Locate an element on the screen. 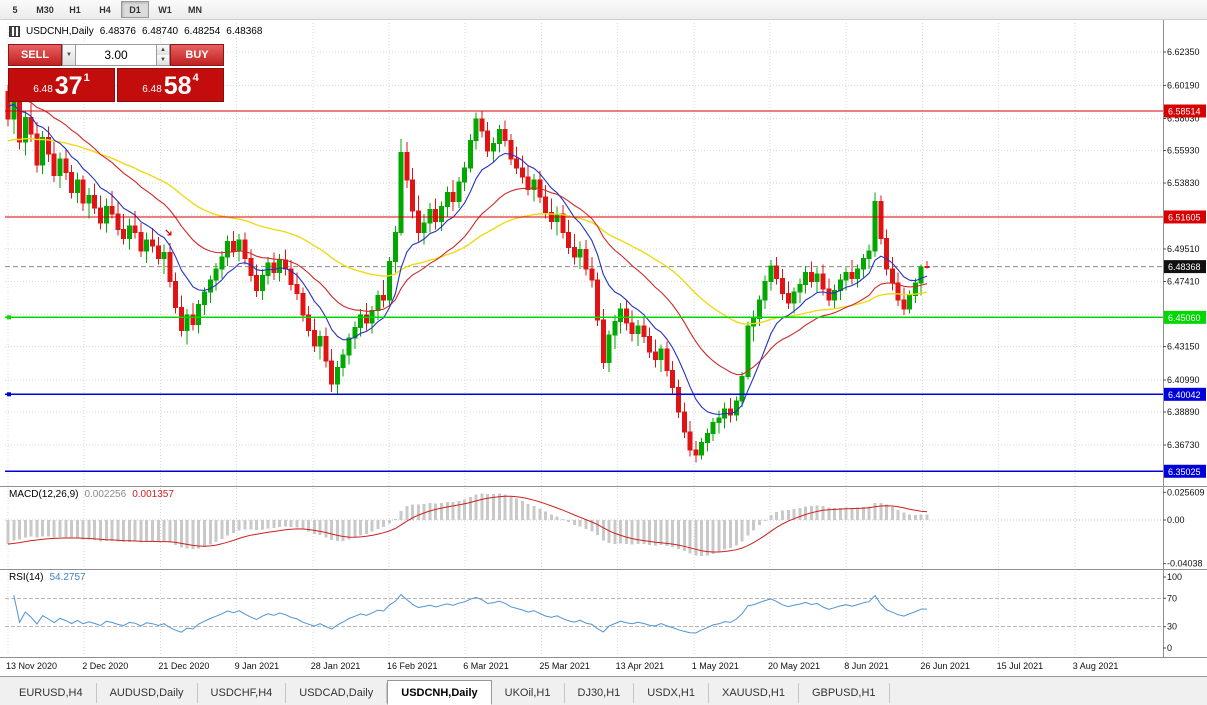  svg-text: 0.025609 is located at coordinates (1186, 492).